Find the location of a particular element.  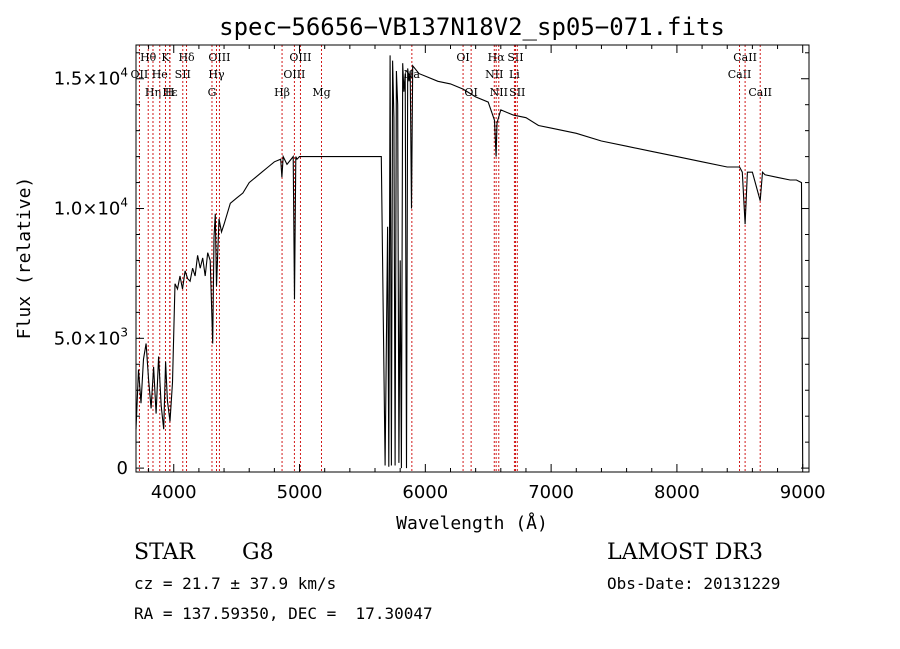

x-tick-label: 6000 is located at coordinates (425, 492).